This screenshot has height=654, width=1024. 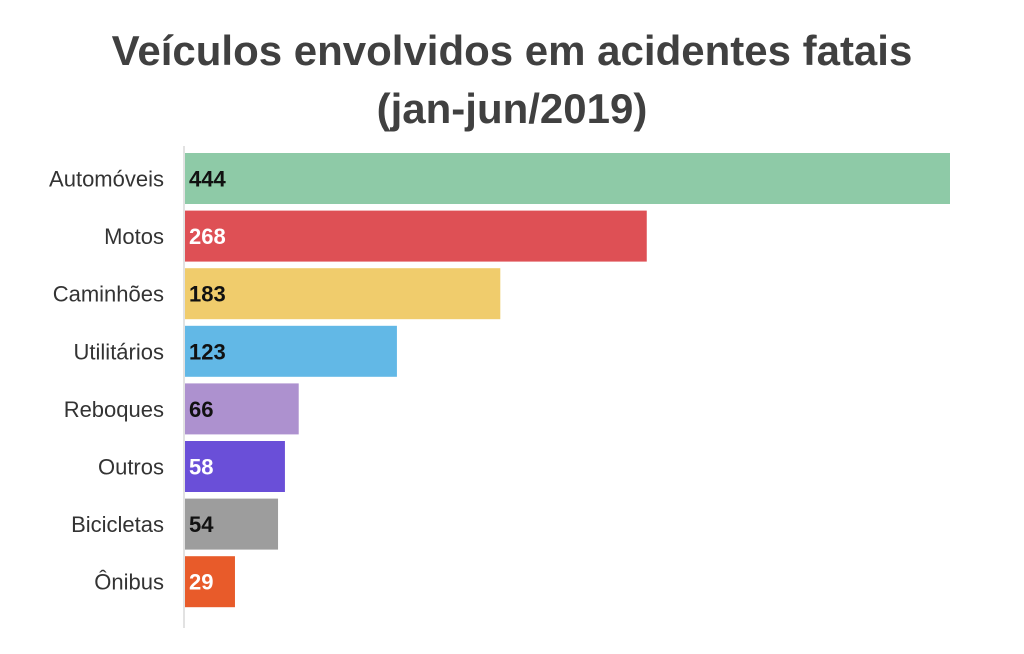 I want to click on bar-caminhoes, so click(x=343, y=294).